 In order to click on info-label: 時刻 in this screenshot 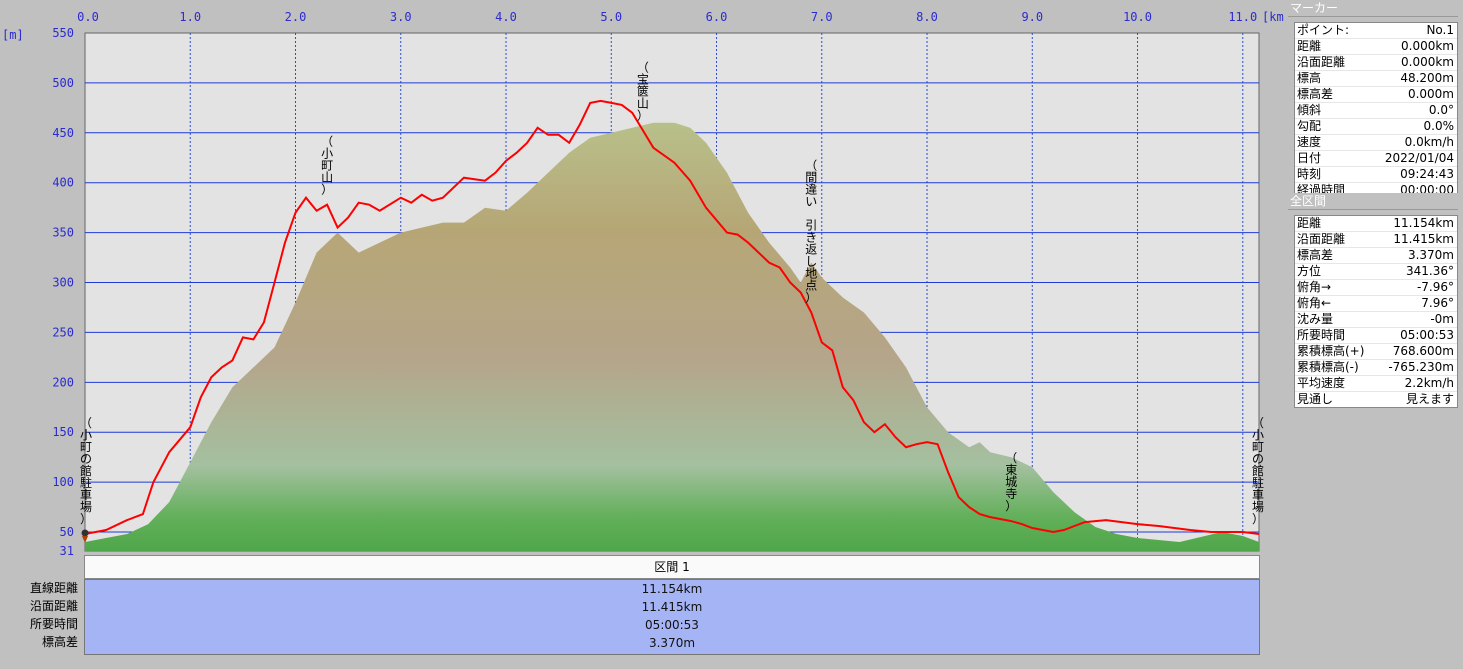, I will do `click(1309, 174)`.